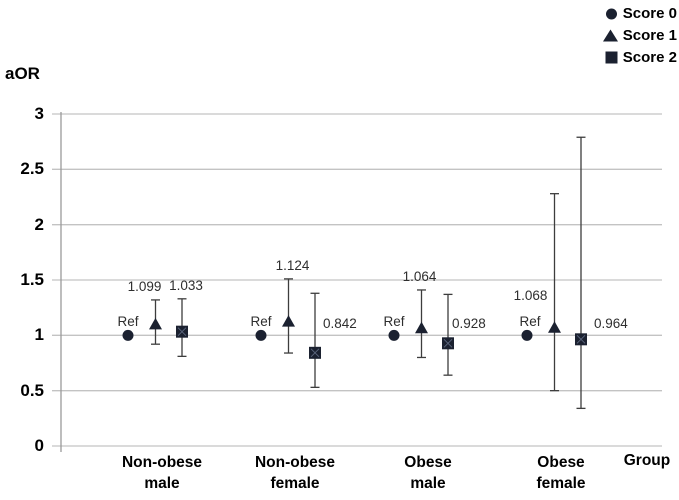 The image size is (679, 500). I want to click on y-tick-label: 2.5, so click(32, 169).